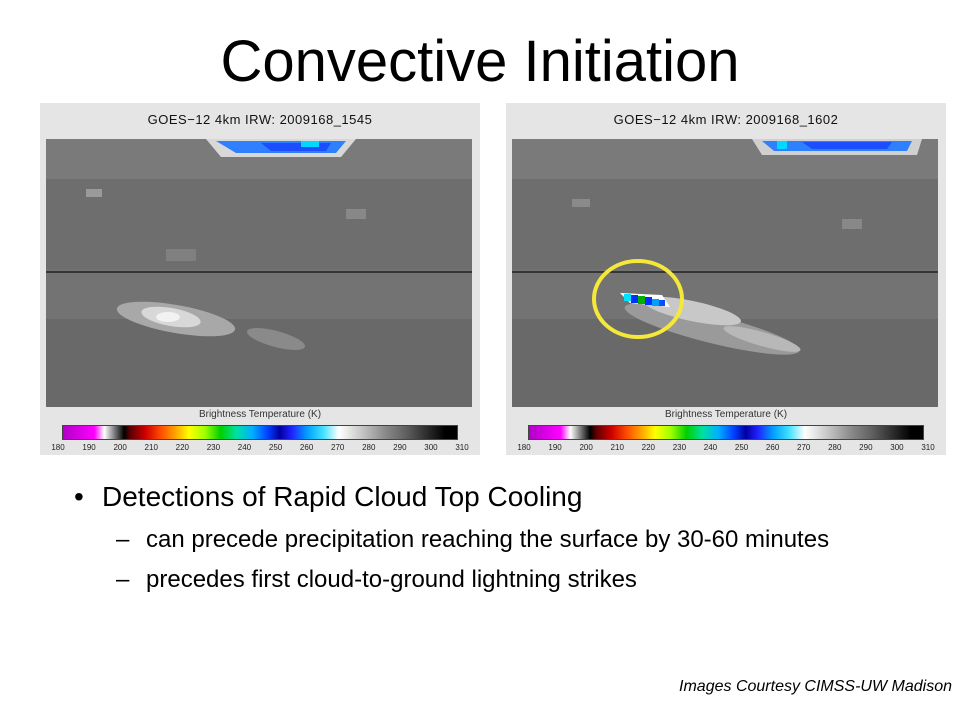  Describe the element at coordinates (815, 686) in the screenshot. I see `image-credit: Images Courtesy CIMSS-UW Madison` at that location.